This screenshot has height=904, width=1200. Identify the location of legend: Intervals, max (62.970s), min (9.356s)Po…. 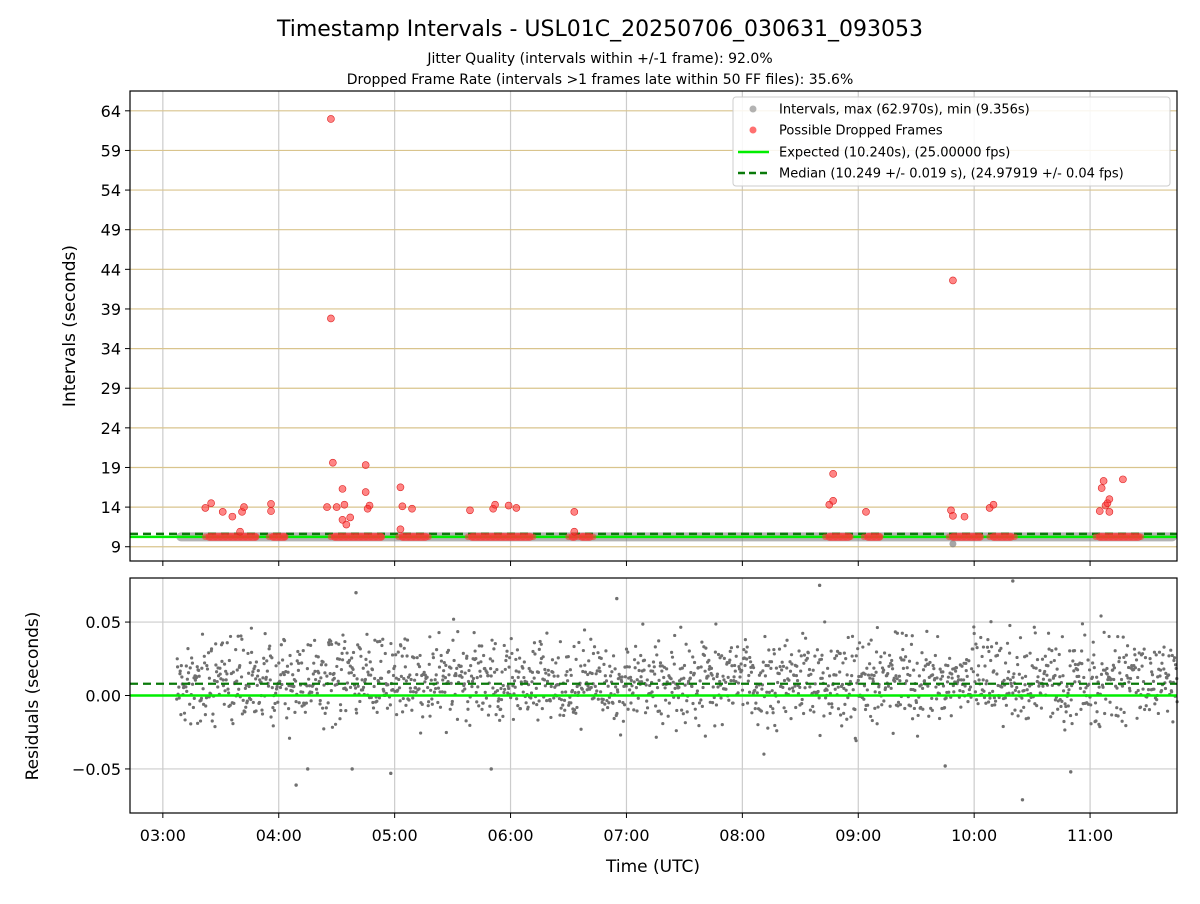
(951, 141).